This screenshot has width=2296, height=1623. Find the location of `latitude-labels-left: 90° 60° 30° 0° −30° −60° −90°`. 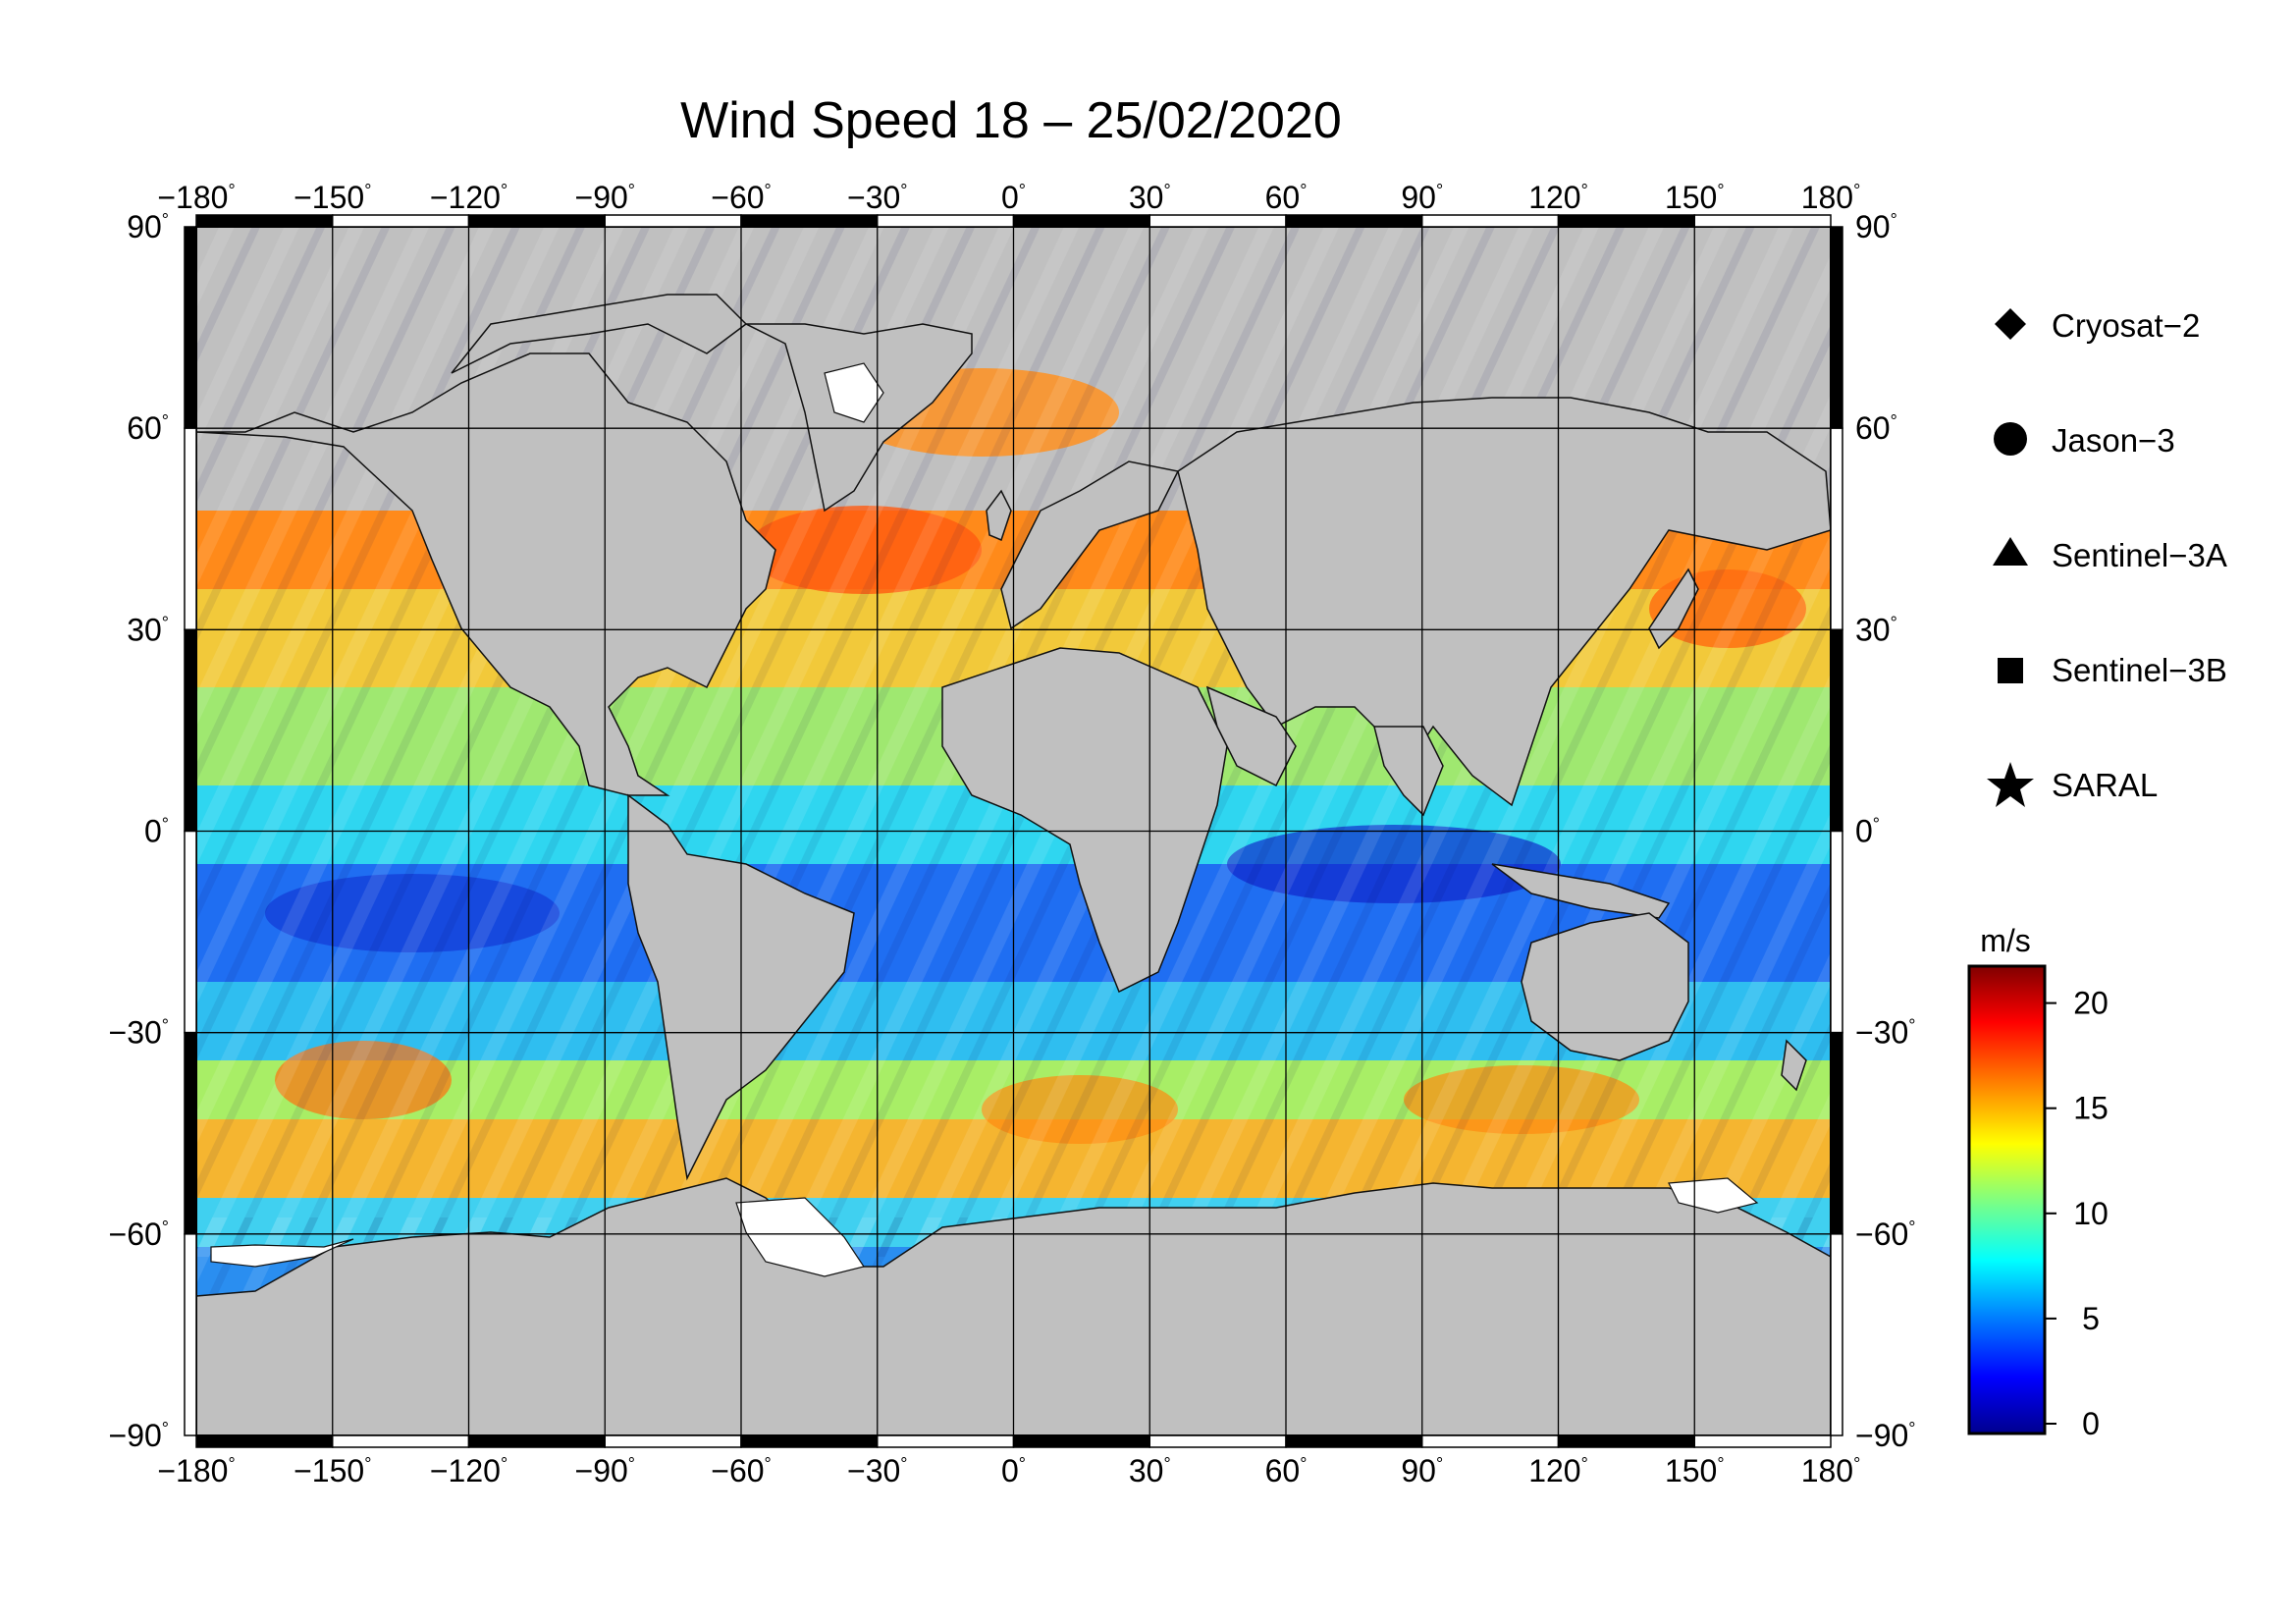

latitude-labels-left: 90° 60° 30° 0° −30° −60° −90° is located at coordinates (139, 831).